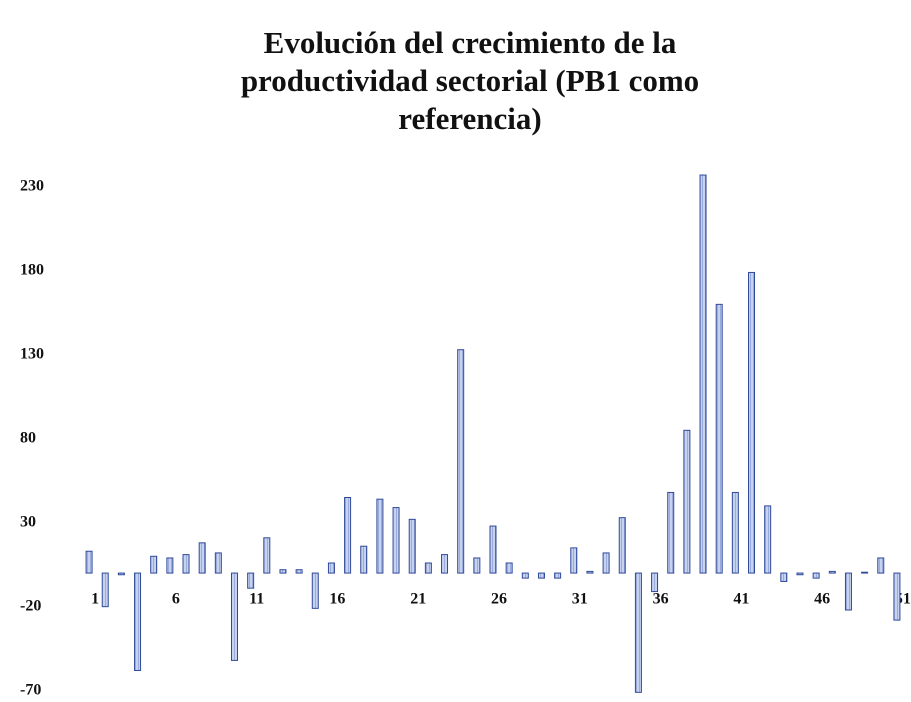  What do you see at coordinates (499, 599) in the screenshot?
I see `x-tick-label: 26` at bounding box center [499, 599].